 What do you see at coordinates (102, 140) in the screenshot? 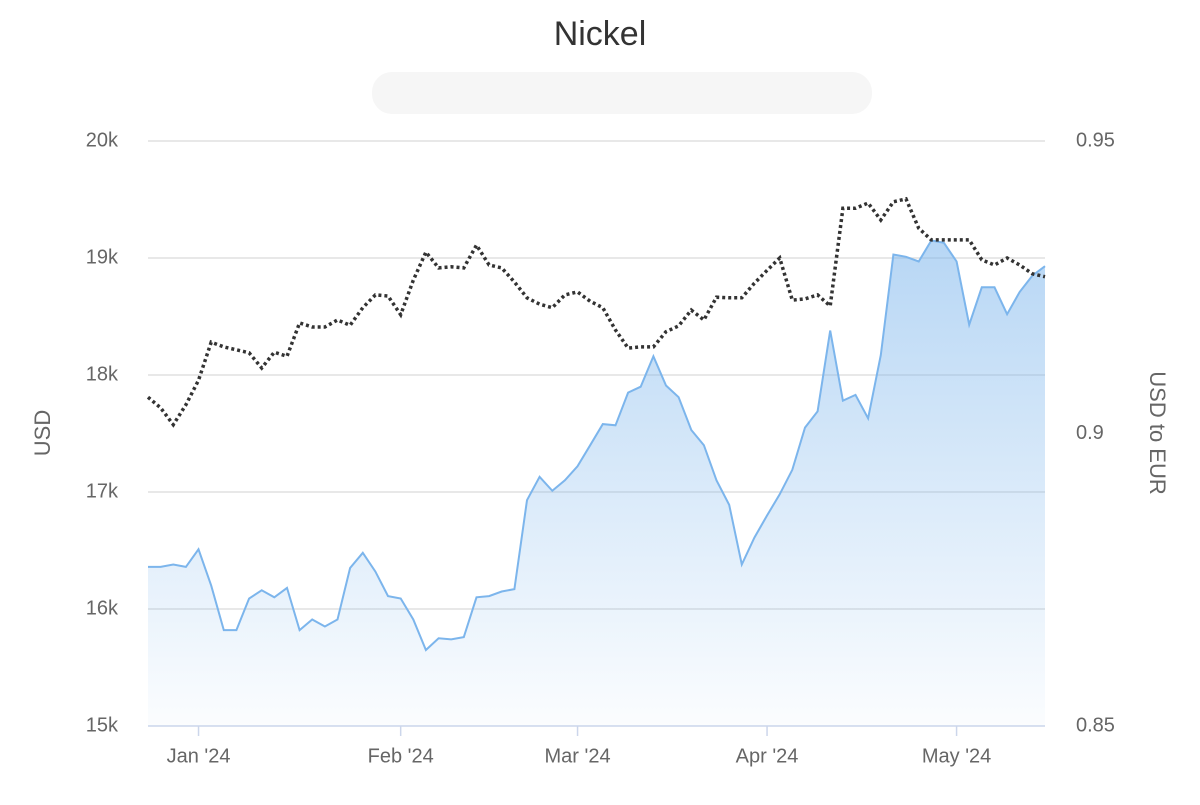
I see `y-tick-label: 20k` at bounding box center [102, 140].